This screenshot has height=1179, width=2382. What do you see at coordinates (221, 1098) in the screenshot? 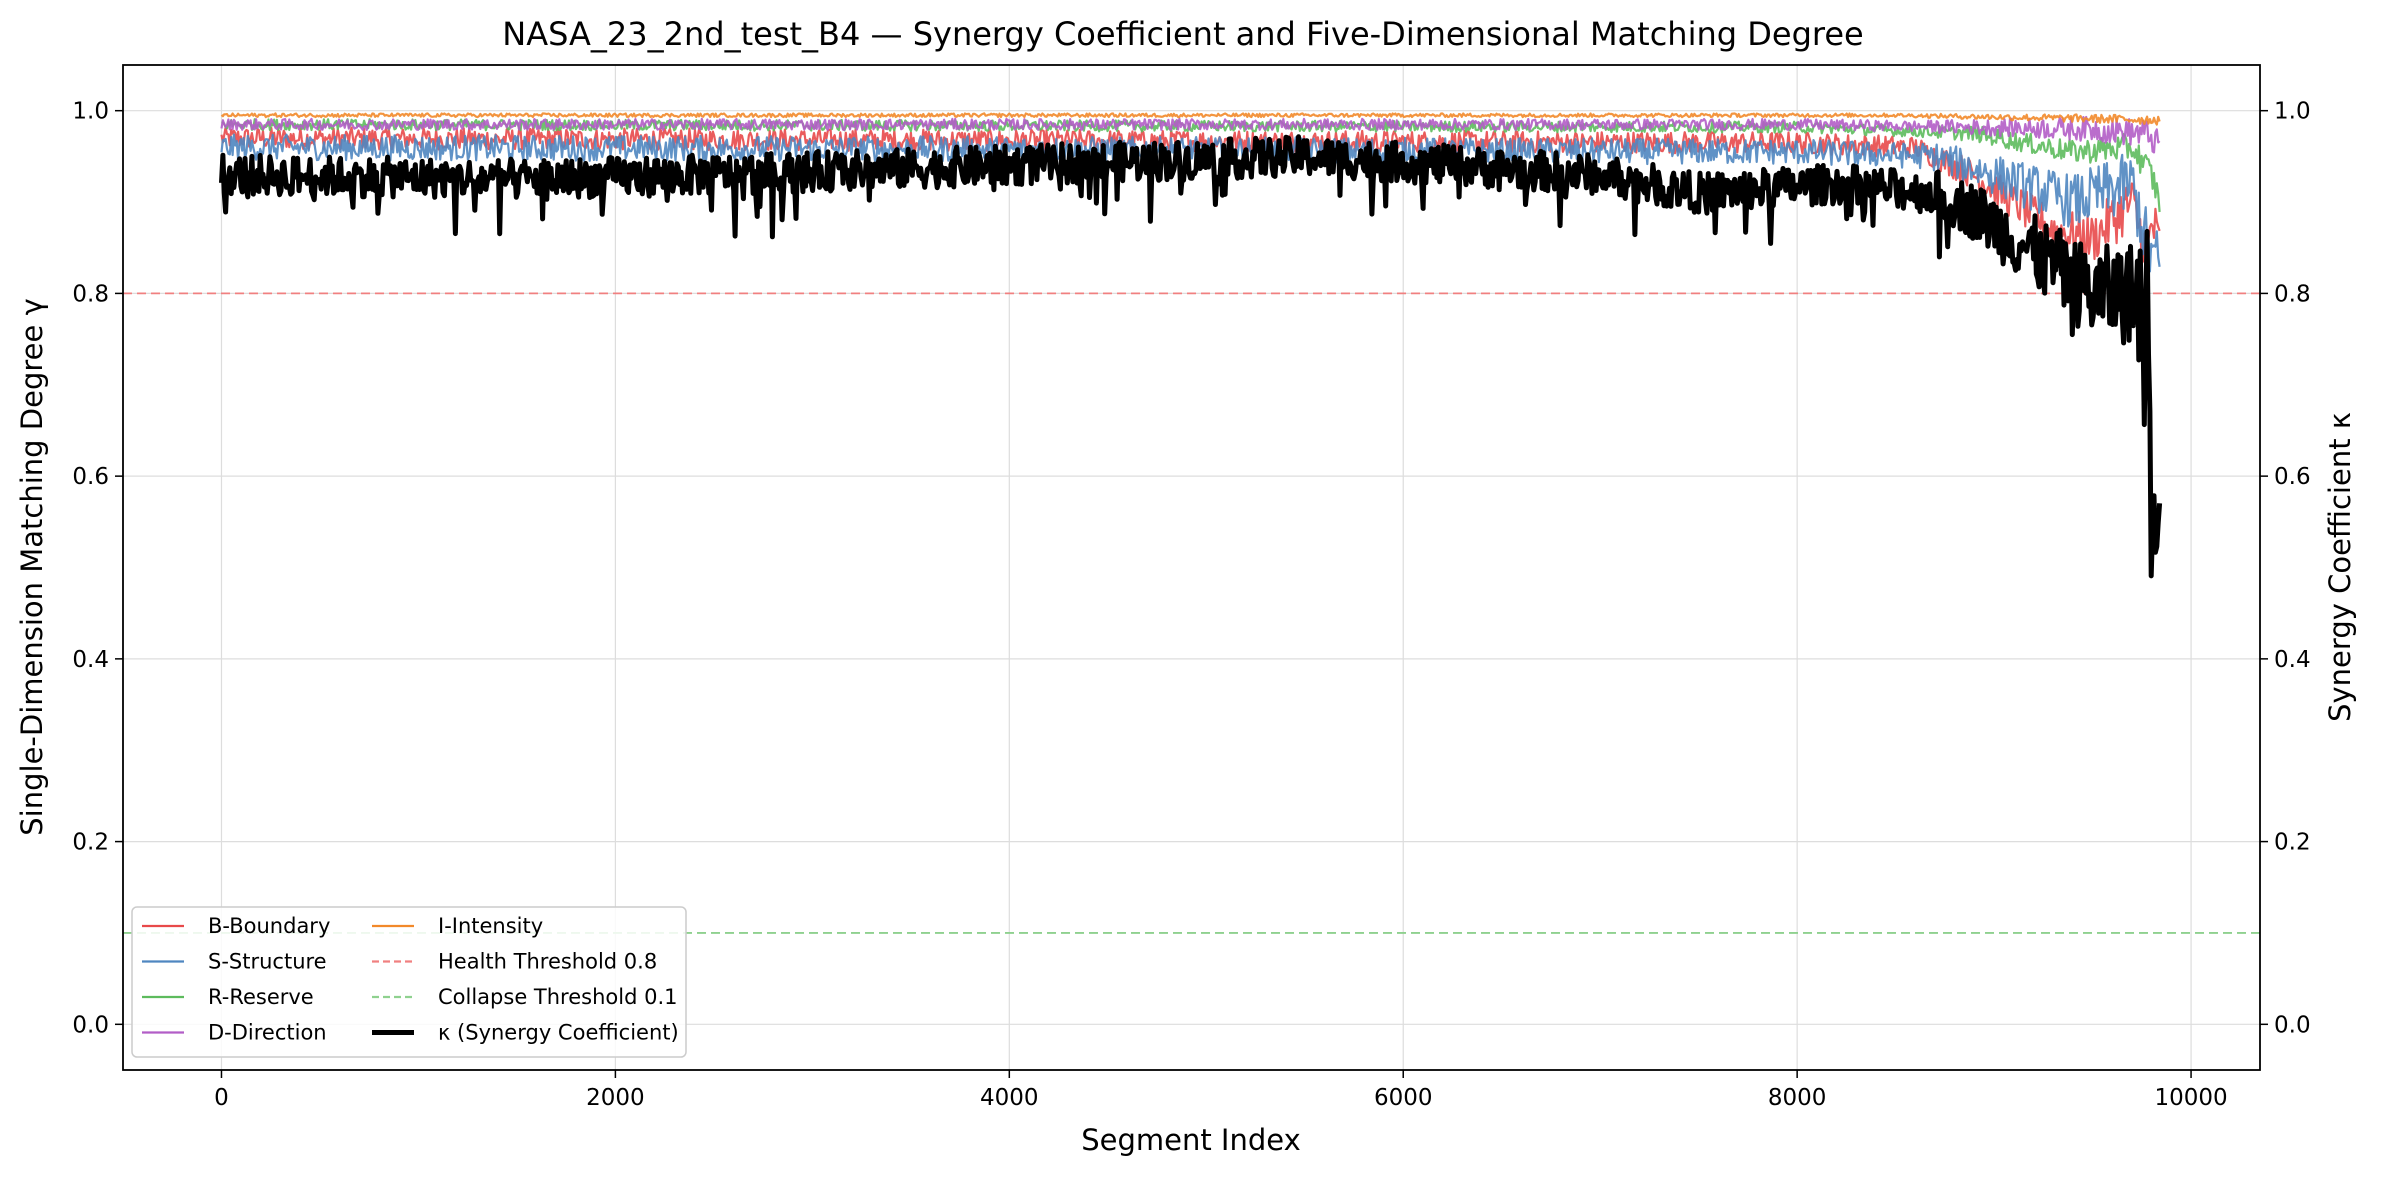
I see `x-tick-label: 0` at bounding box center [221, 1098].